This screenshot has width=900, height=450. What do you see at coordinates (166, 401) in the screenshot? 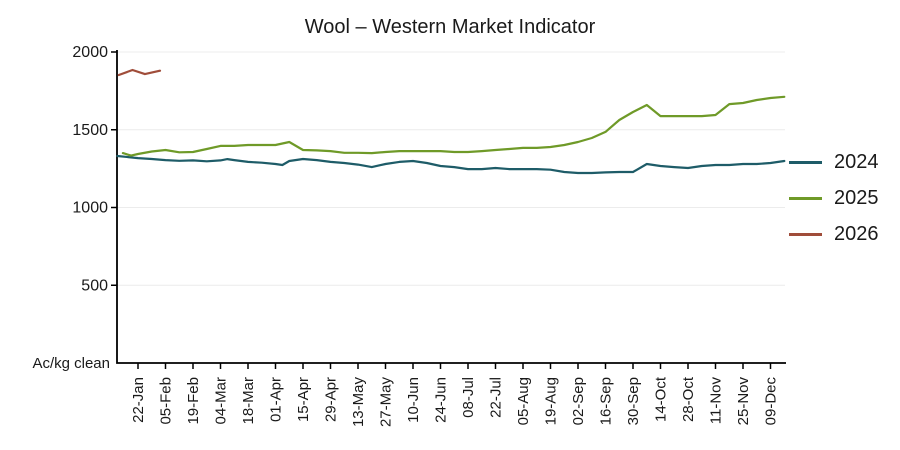
I see `x-tick-label: 05-Feb` at bounding box center [166, 401].